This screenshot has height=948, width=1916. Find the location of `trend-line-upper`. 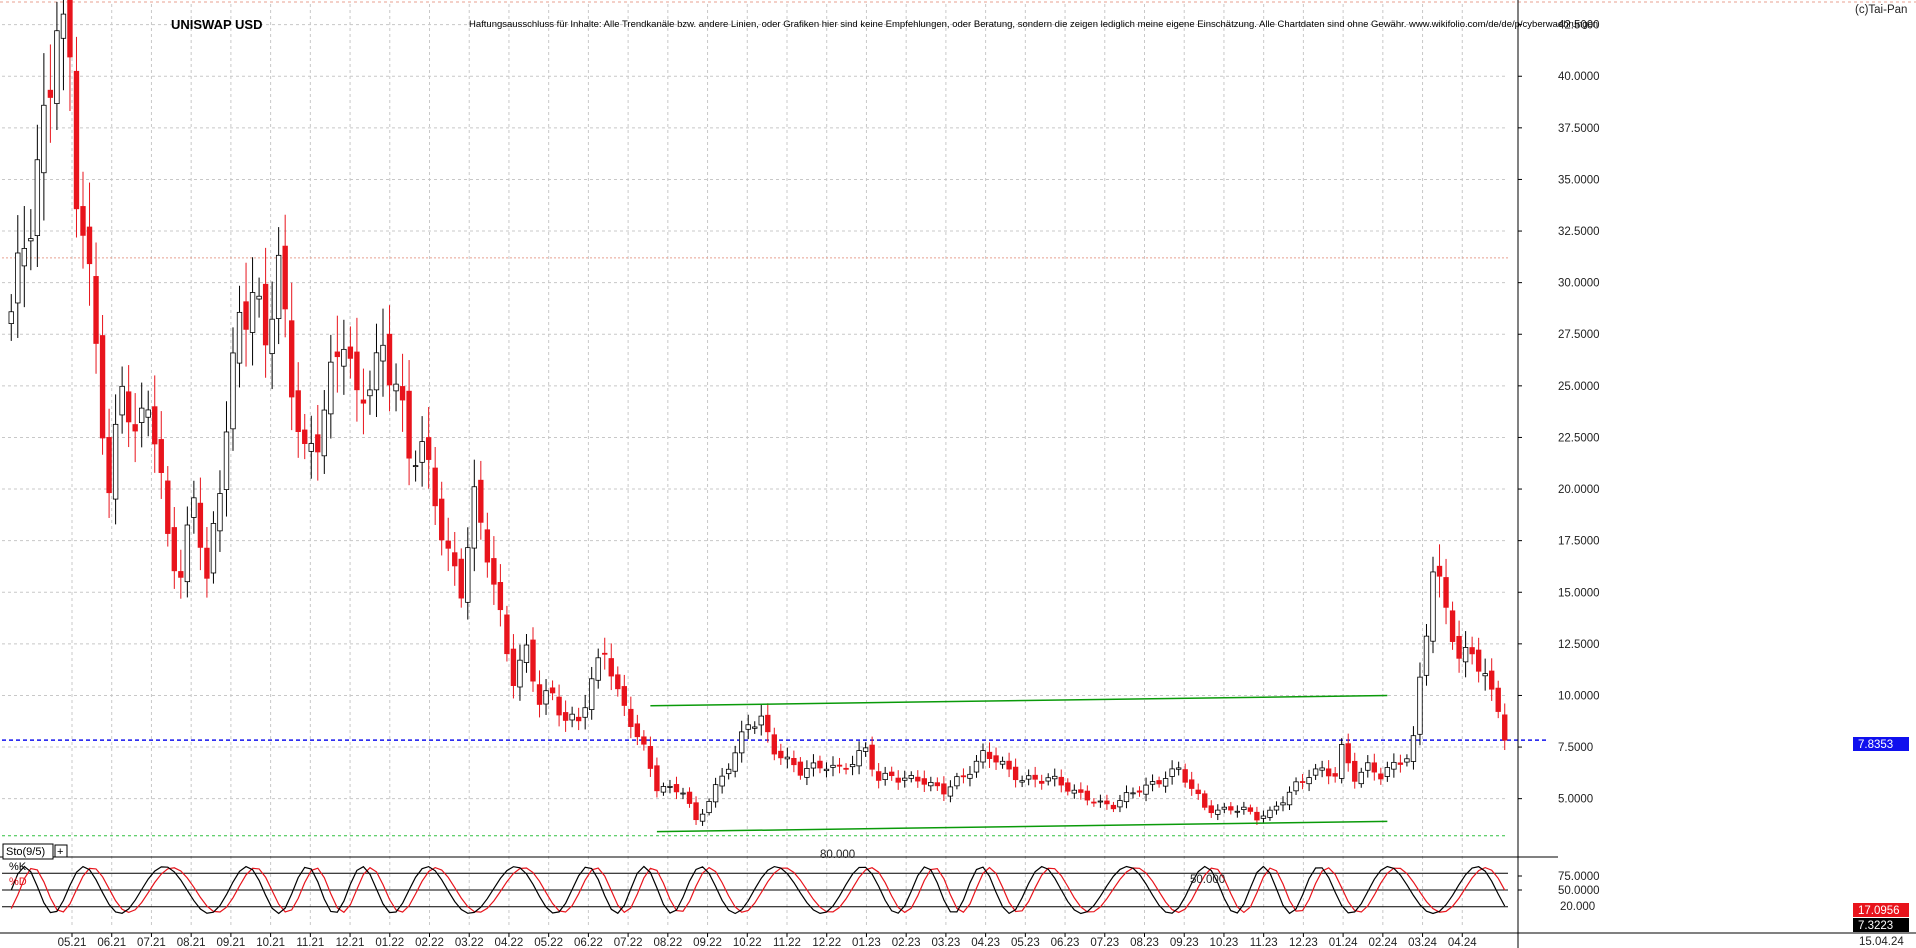

trend-line-upper is located at coordinates (1019, 700).